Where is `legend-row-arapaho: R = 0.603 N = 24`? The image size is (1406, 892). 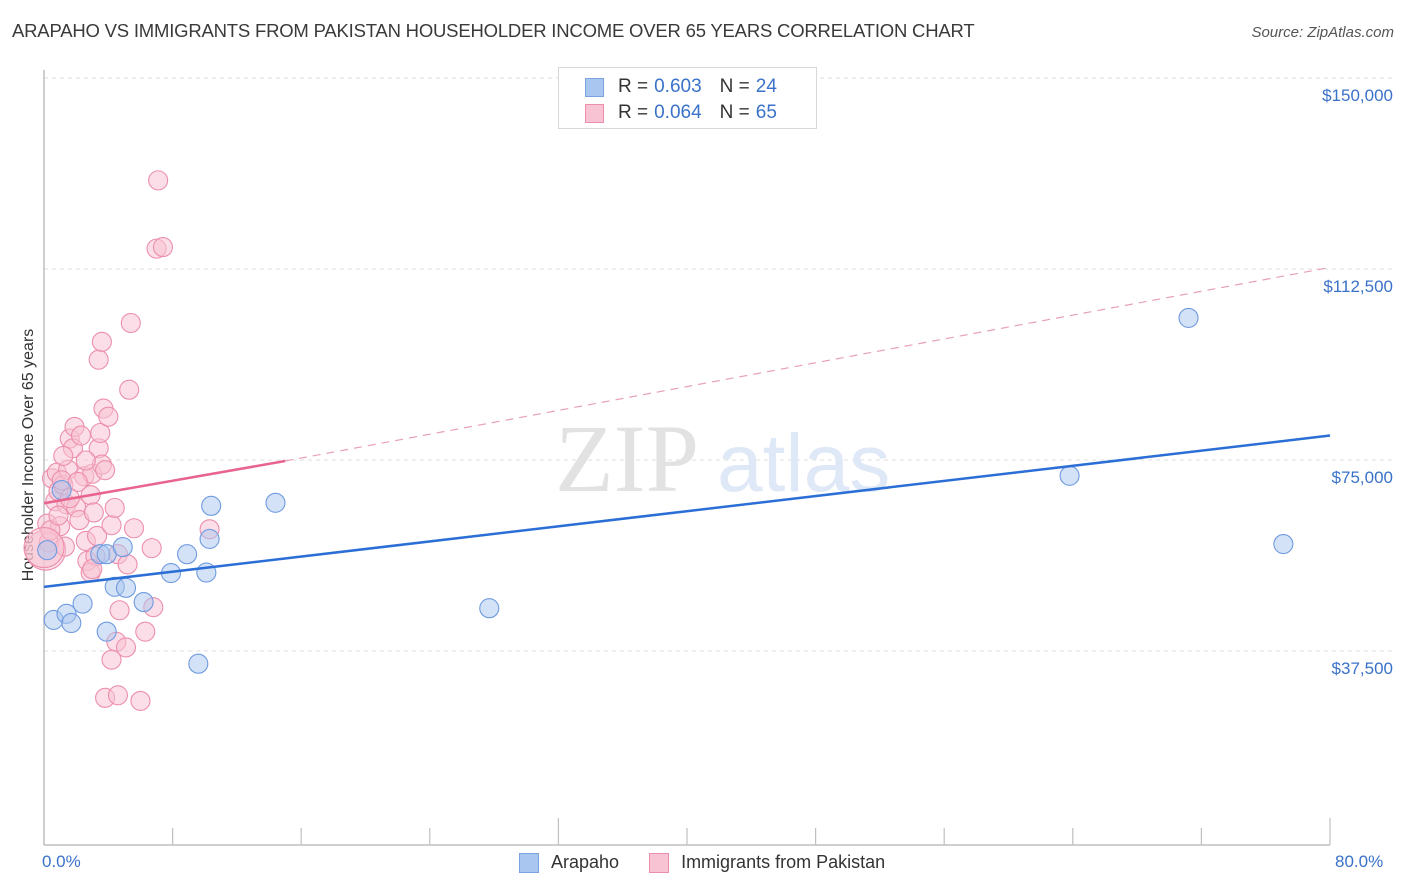 legend-row-arapaho: R = 0.603 N = 24 is located at coordinates (681, 87).